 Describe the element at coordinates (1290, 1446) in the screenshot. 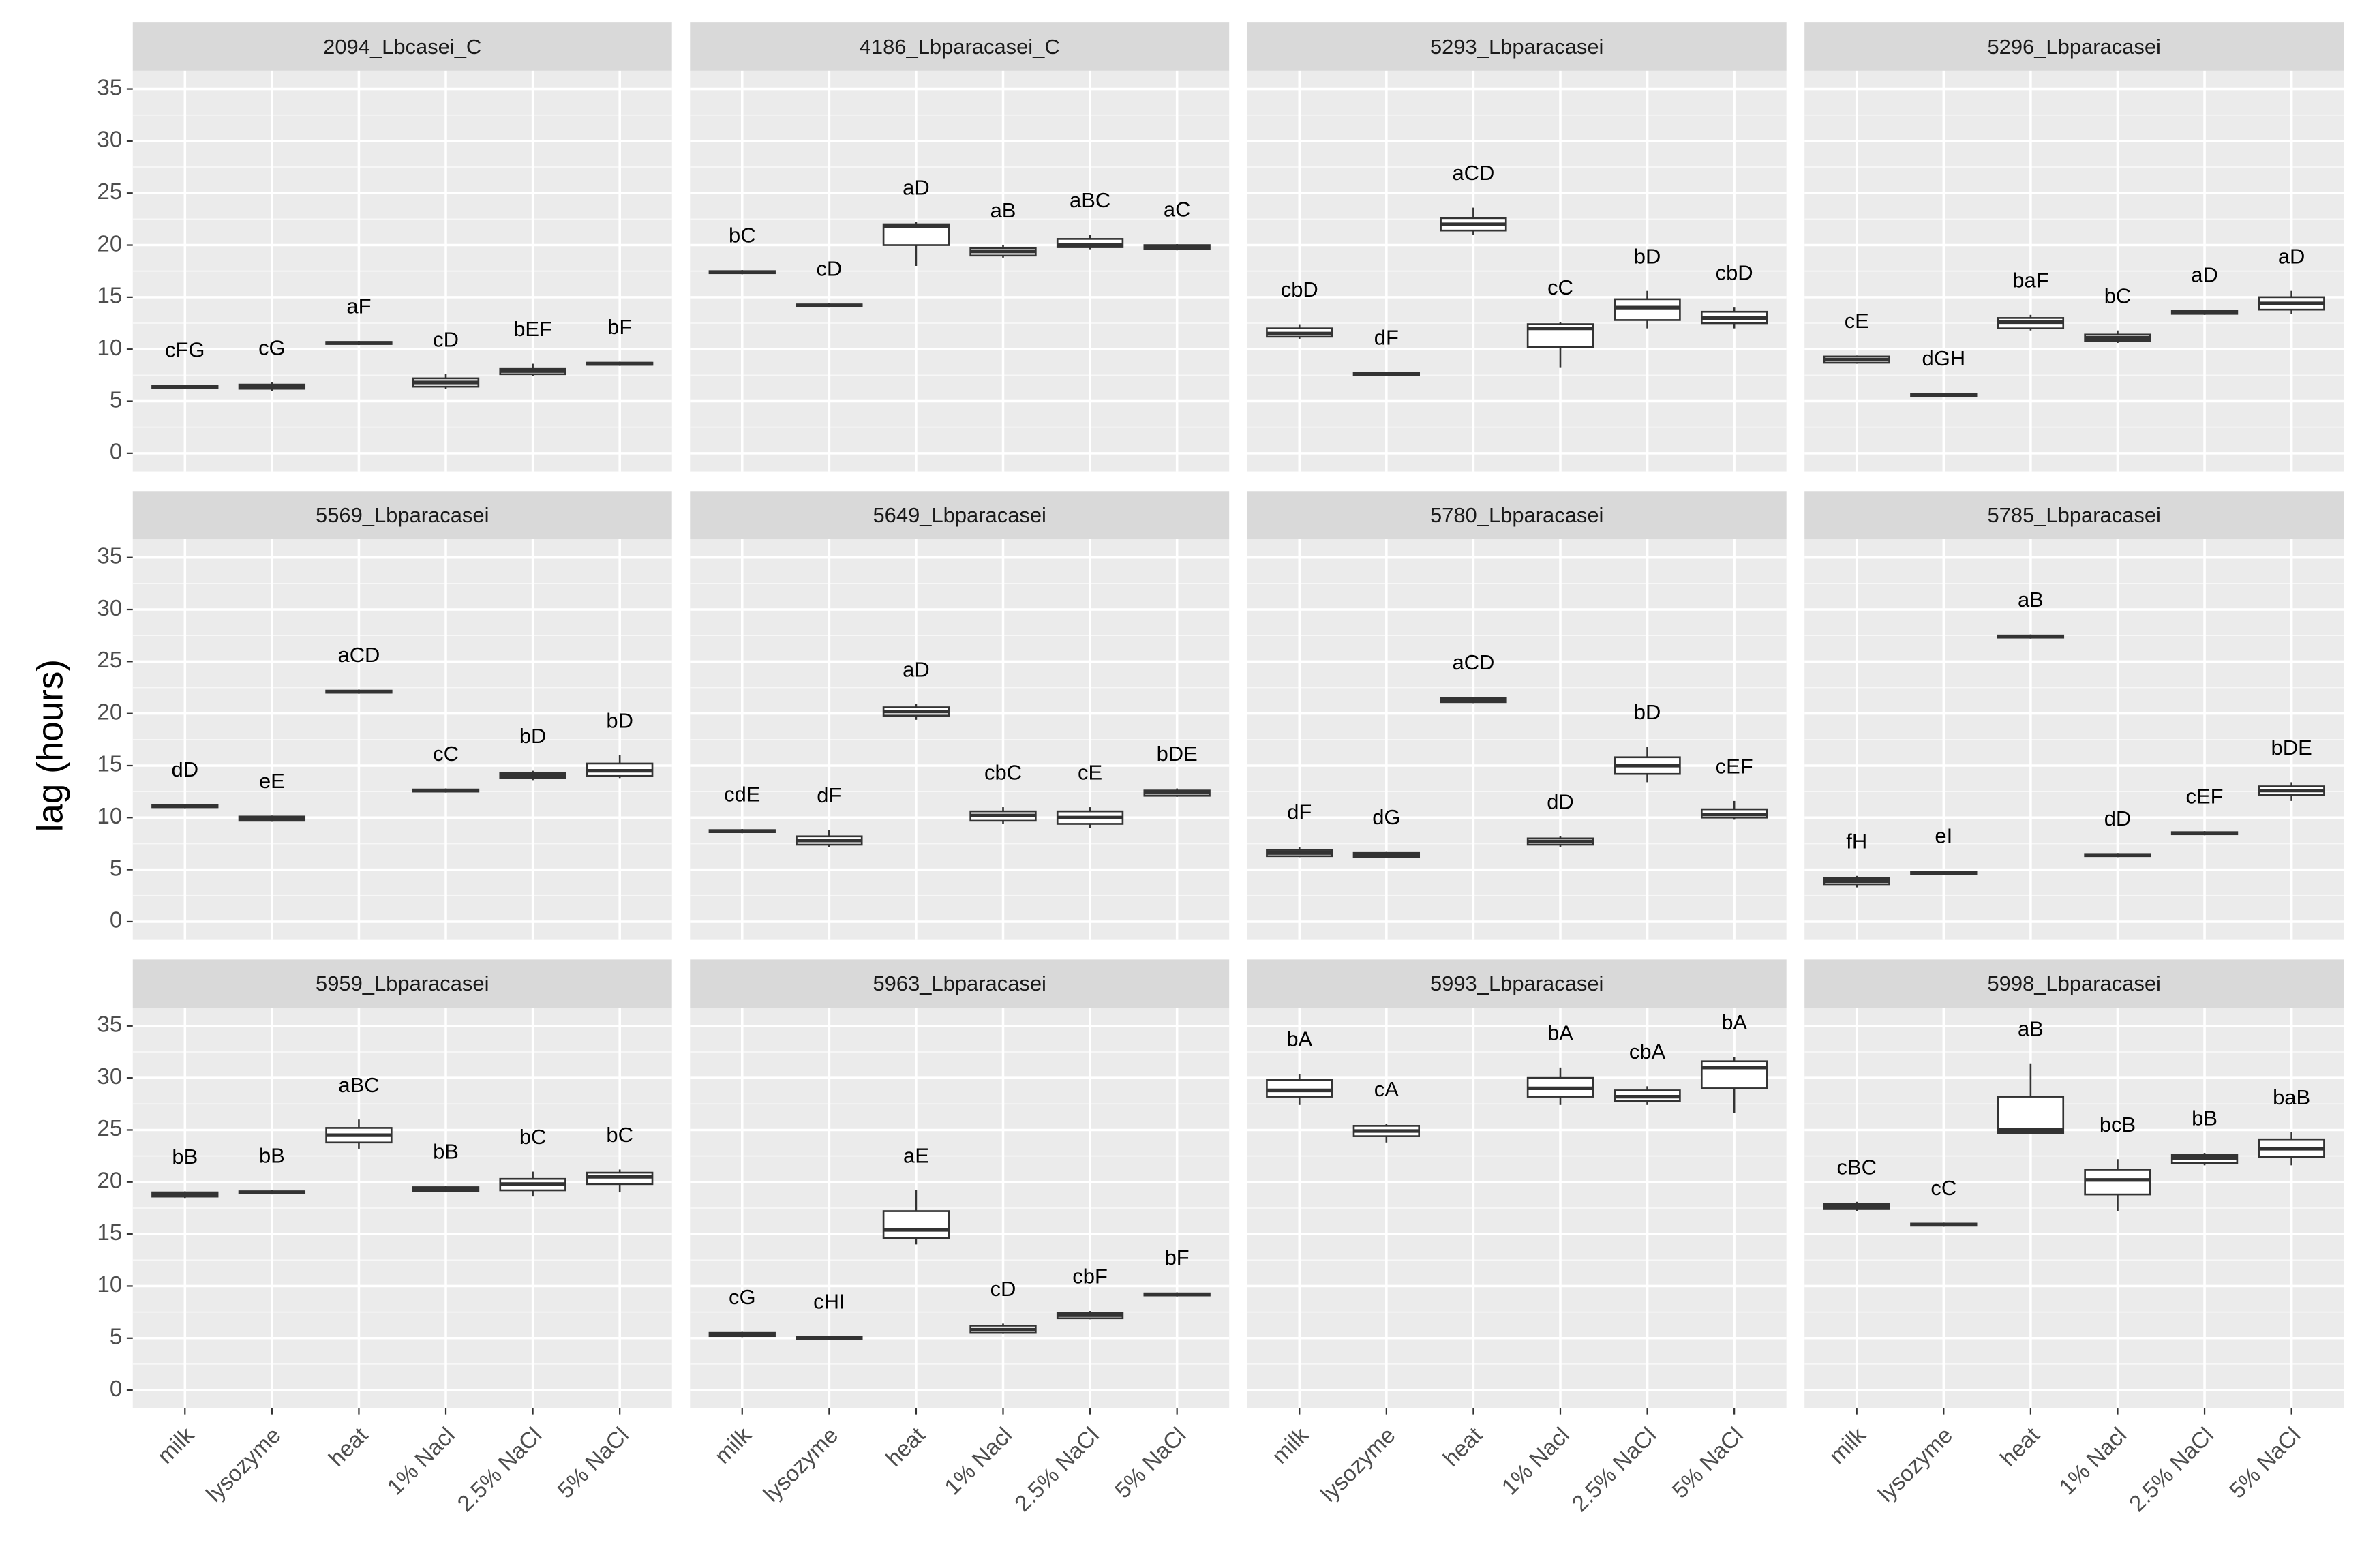

I see `x-tick-label: milk` at that location.